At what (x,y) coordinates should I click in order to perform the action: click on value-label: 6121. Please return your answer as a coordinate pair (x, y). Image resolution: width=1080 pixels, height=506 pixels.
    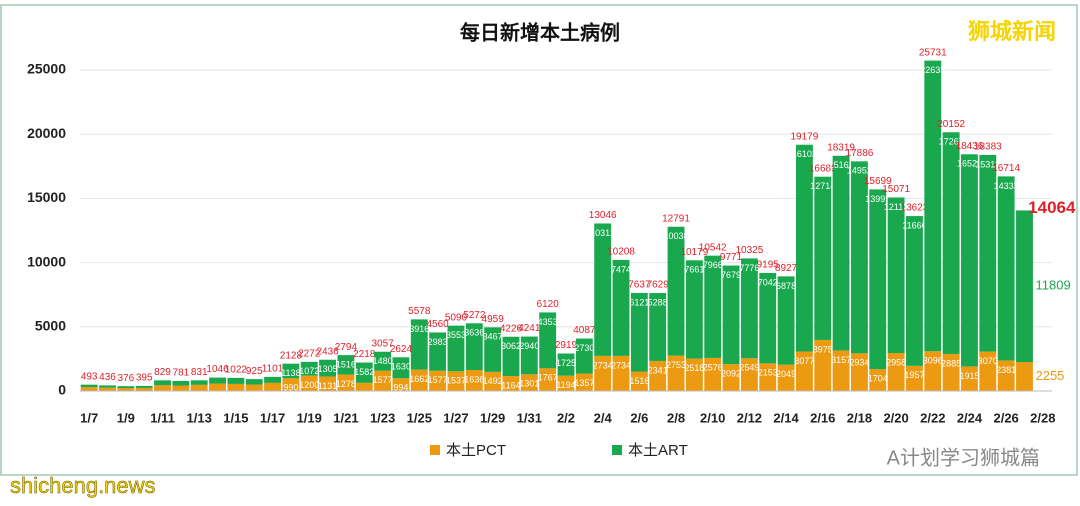
    Looking at the image, I should click on (639, 302).